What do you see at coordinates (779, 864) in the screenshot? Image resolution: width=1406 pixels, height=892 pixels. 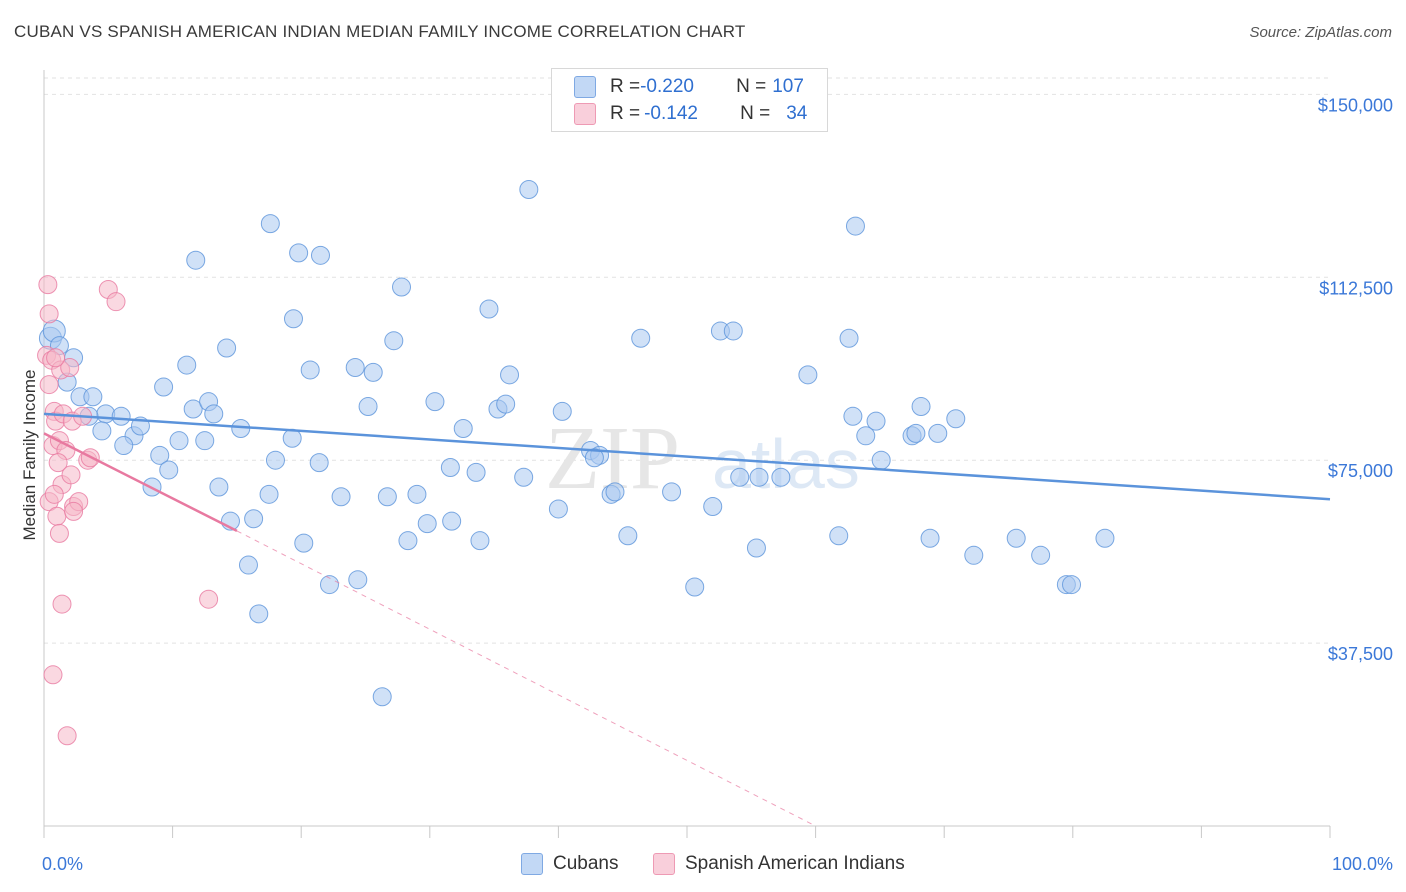 I see `bottom-legend-spanish-american-indians: Spanish American Indians` at bounding box center [779, 864].